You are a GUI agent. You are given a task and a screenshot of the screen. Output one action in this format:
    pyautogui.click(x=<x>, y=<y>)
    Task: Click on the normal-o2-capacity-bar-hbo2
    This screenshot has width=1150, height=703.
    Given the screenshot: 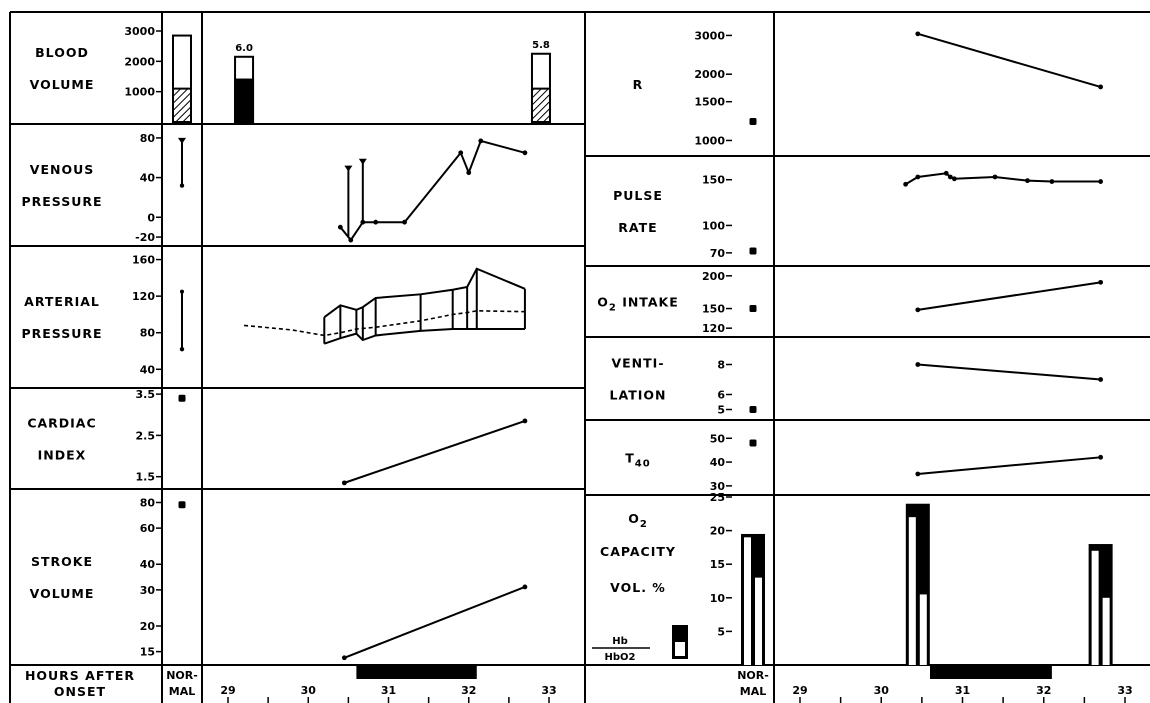 What is the action you would take?
    pyautogui.click(x=758, y=621)
    